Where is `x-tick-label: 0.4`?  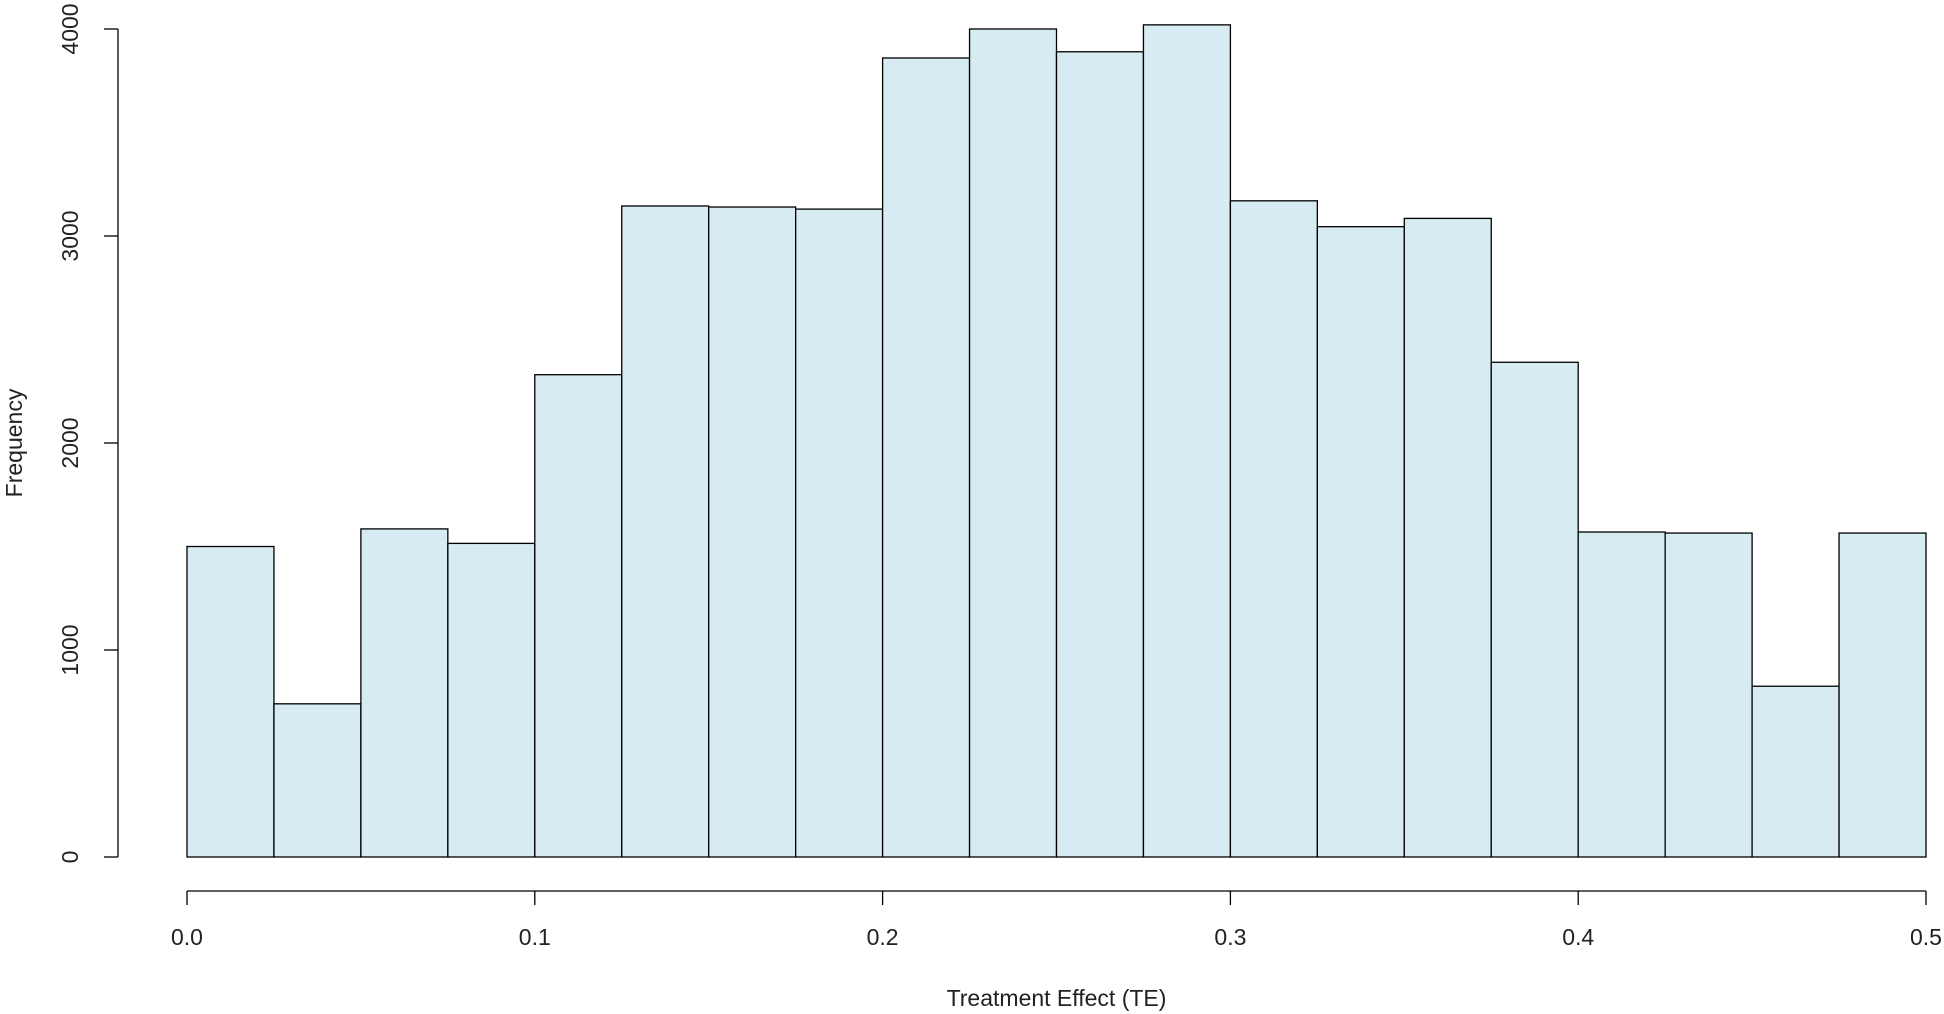
x-tick-label: 0.4 is located at coordinates (1578, 937).